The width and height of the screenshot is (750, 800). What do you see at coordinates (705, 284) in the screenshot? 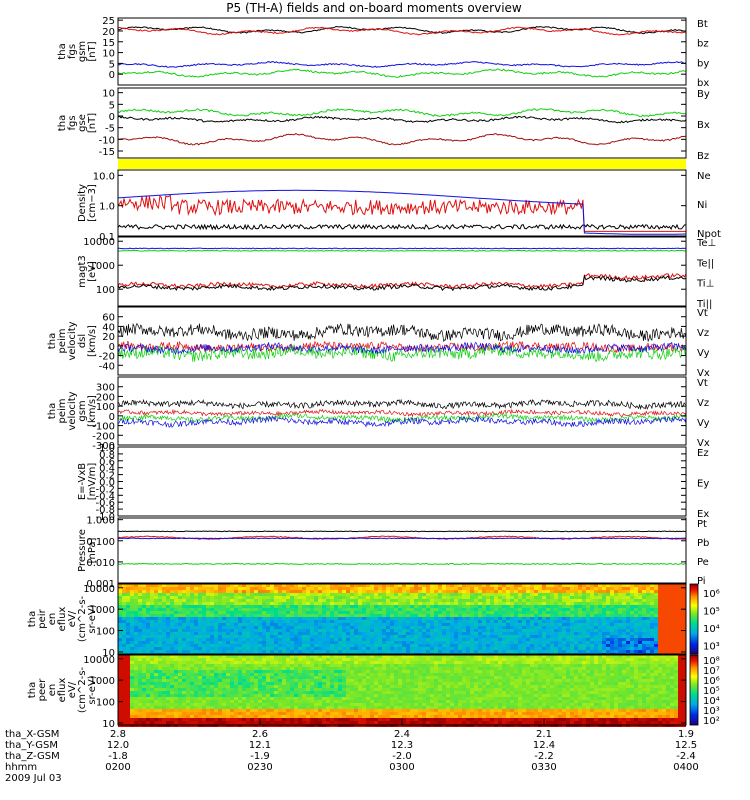
I see `legend-Ti⊥: Ti⊥` at bounding box center [705, 284].